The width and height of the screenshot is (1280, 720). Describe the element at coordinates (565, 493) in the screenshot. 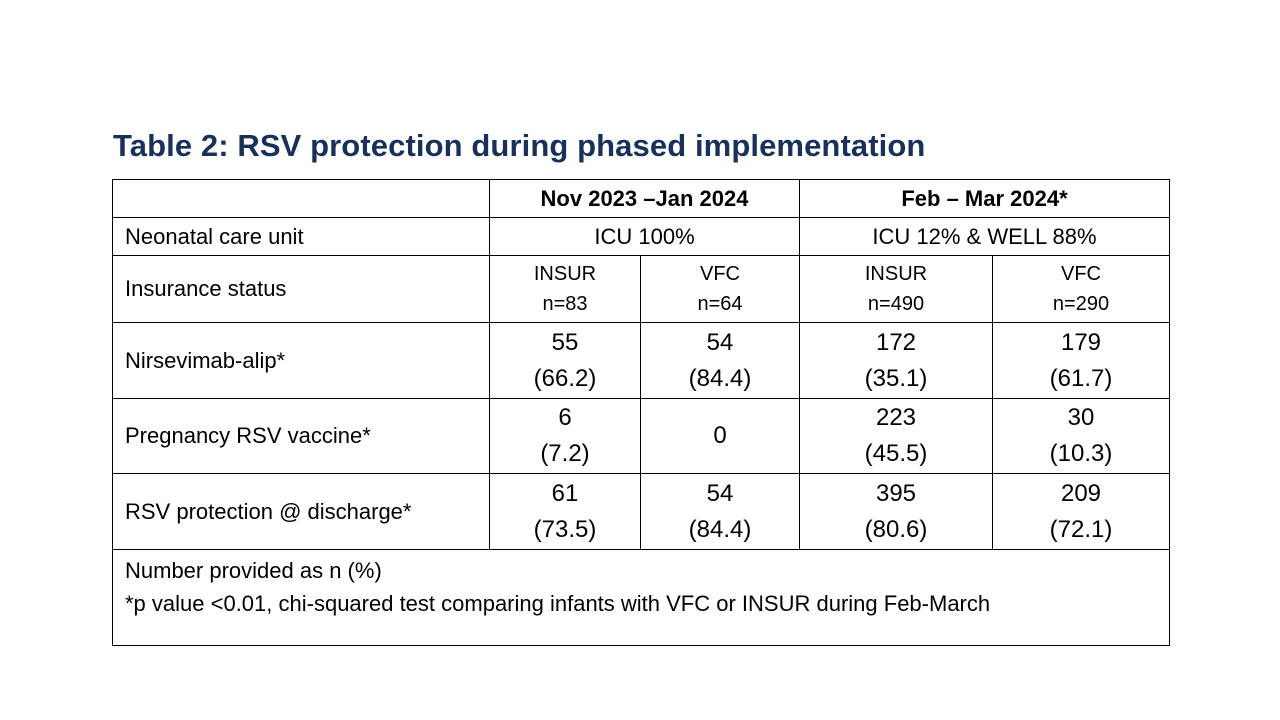

I see `cell-count: 61` at that location.